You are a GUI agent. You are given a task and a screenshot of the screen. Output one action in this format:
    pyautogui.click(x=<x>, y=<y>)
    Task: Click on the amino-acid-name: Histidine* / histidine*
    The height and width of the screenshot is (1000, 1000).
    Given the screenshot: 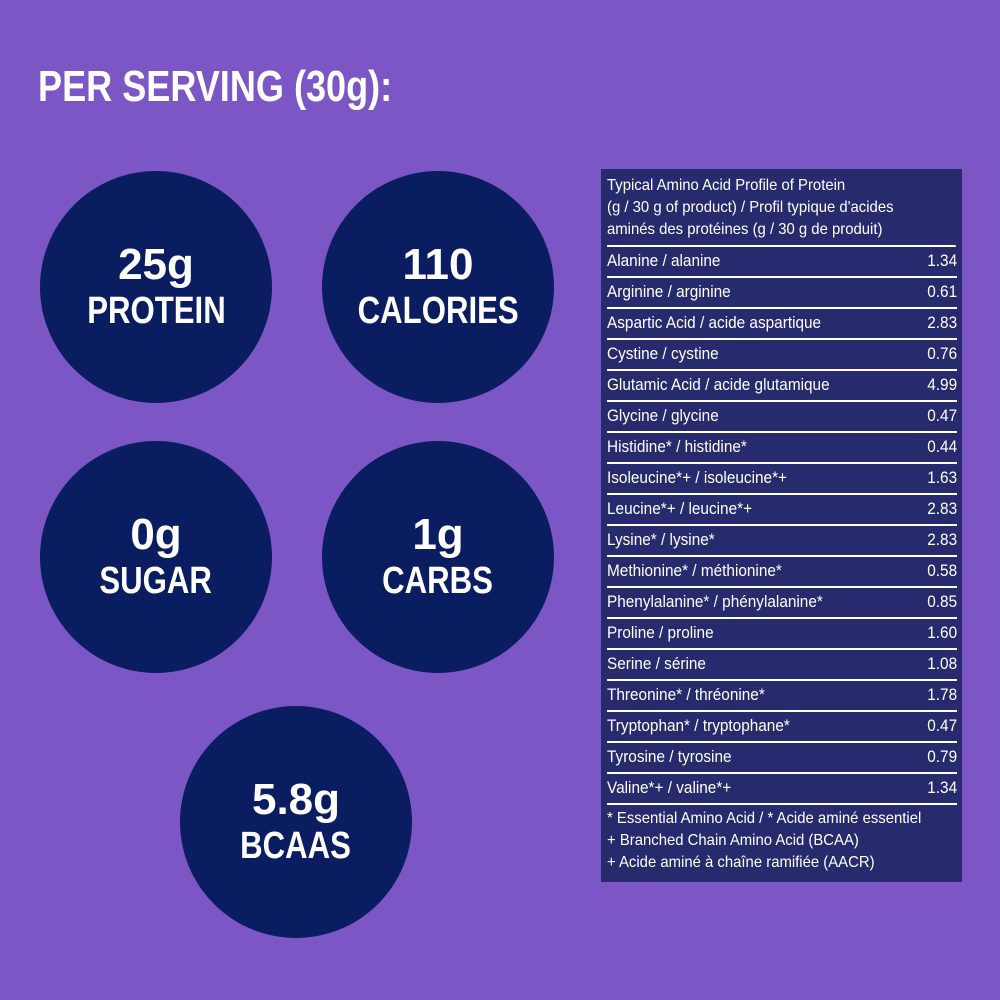 What is the action you would take?
    pyautogui.click(x=677, y=447)
    